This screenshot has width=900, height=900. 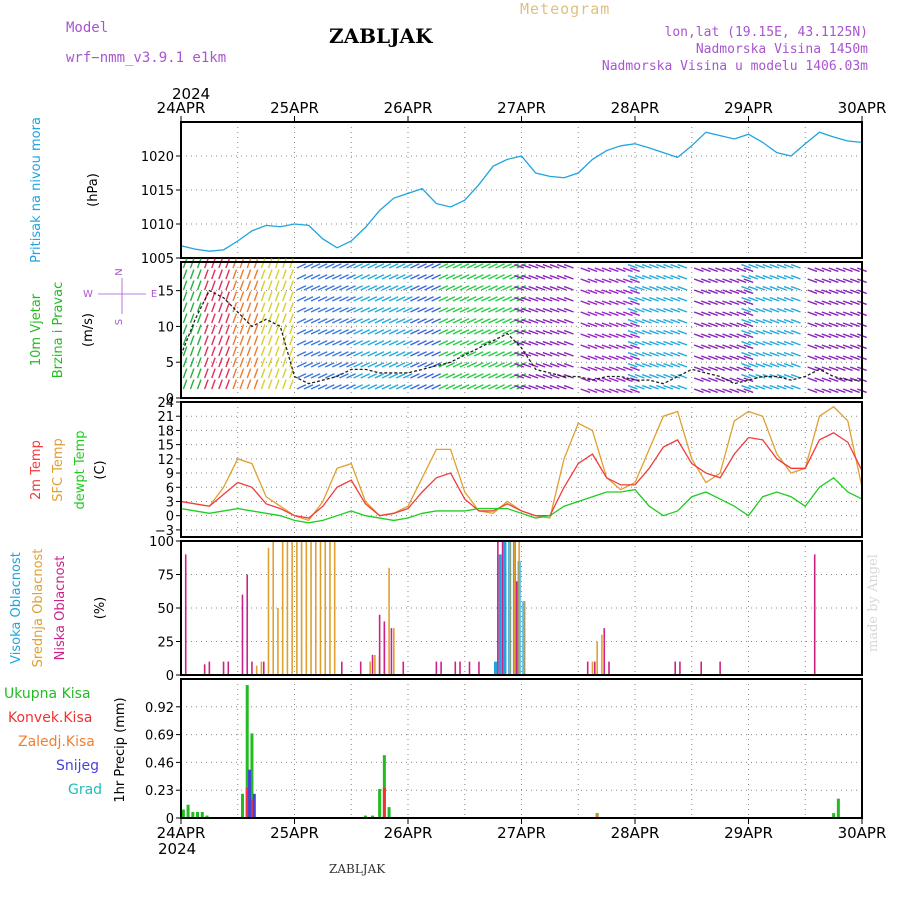 What do you see at coordinates (521, 191) in the screenshot?
I see `series-line-pressure` at bounding box center [521, 191].